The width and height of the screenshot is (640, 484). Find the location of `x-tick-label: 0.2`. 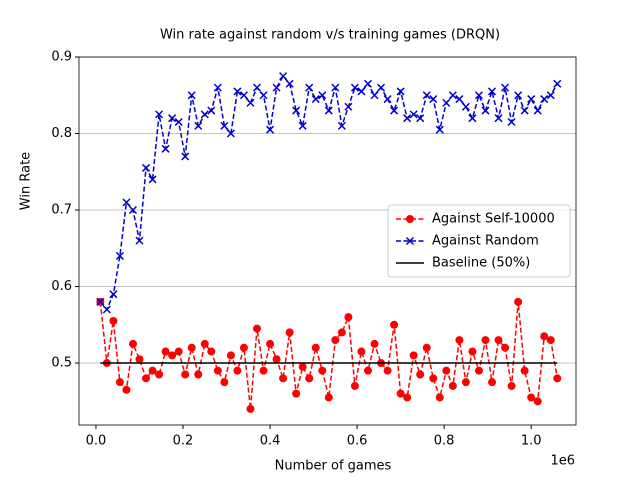

x-tick-label: 0.2 is located at coordinates (183, 441).